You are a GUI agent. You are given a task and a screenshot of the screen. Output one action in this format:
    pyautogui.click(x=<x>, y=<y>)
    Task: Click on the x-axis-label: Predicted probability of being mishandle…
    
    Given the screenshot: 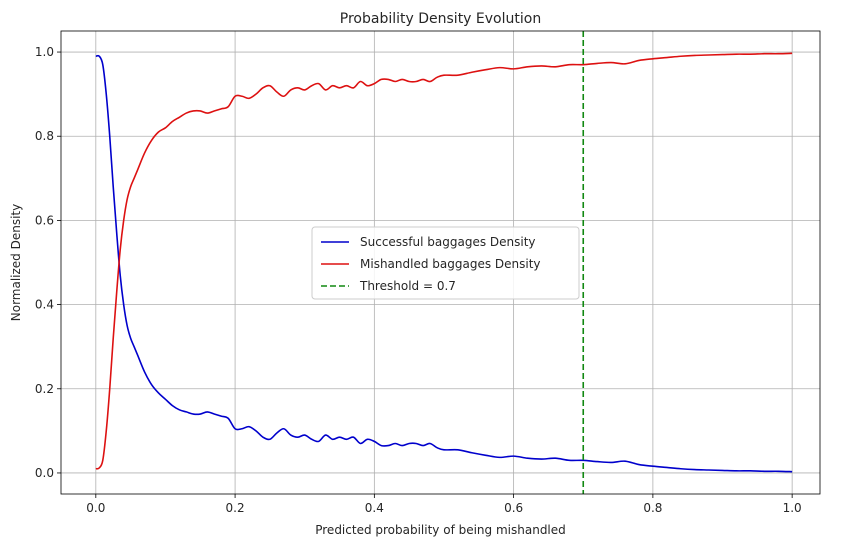 What is the action you would take?
    pyautogui.click(x=440, y=530)
    